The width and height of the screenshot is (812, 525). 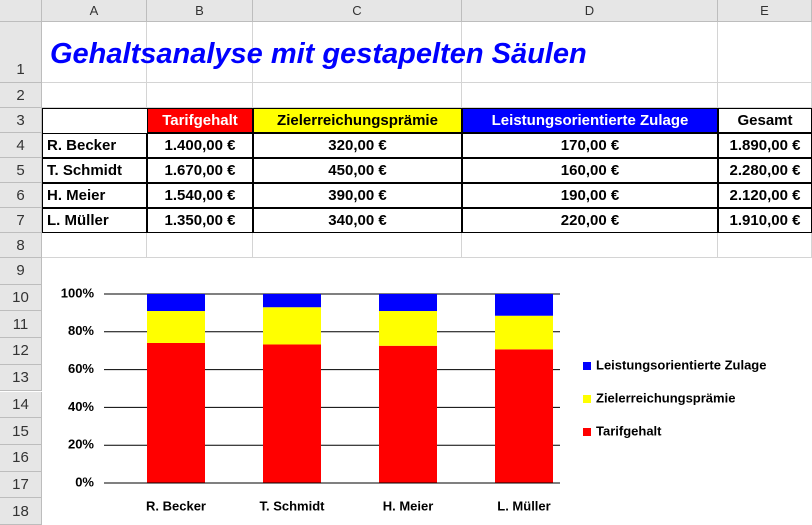 I want to click on column-header: A, so click(x=94, y=11).